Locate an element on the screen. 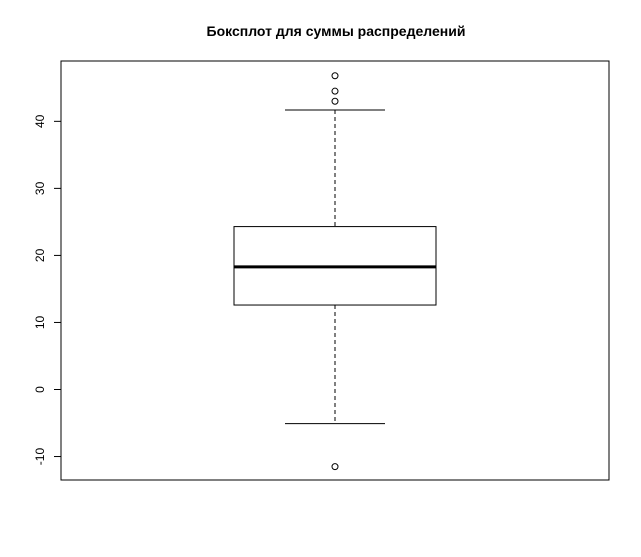 The image size is (641, 557). y-tick-label: 40 is located at coordinates (40, 121).